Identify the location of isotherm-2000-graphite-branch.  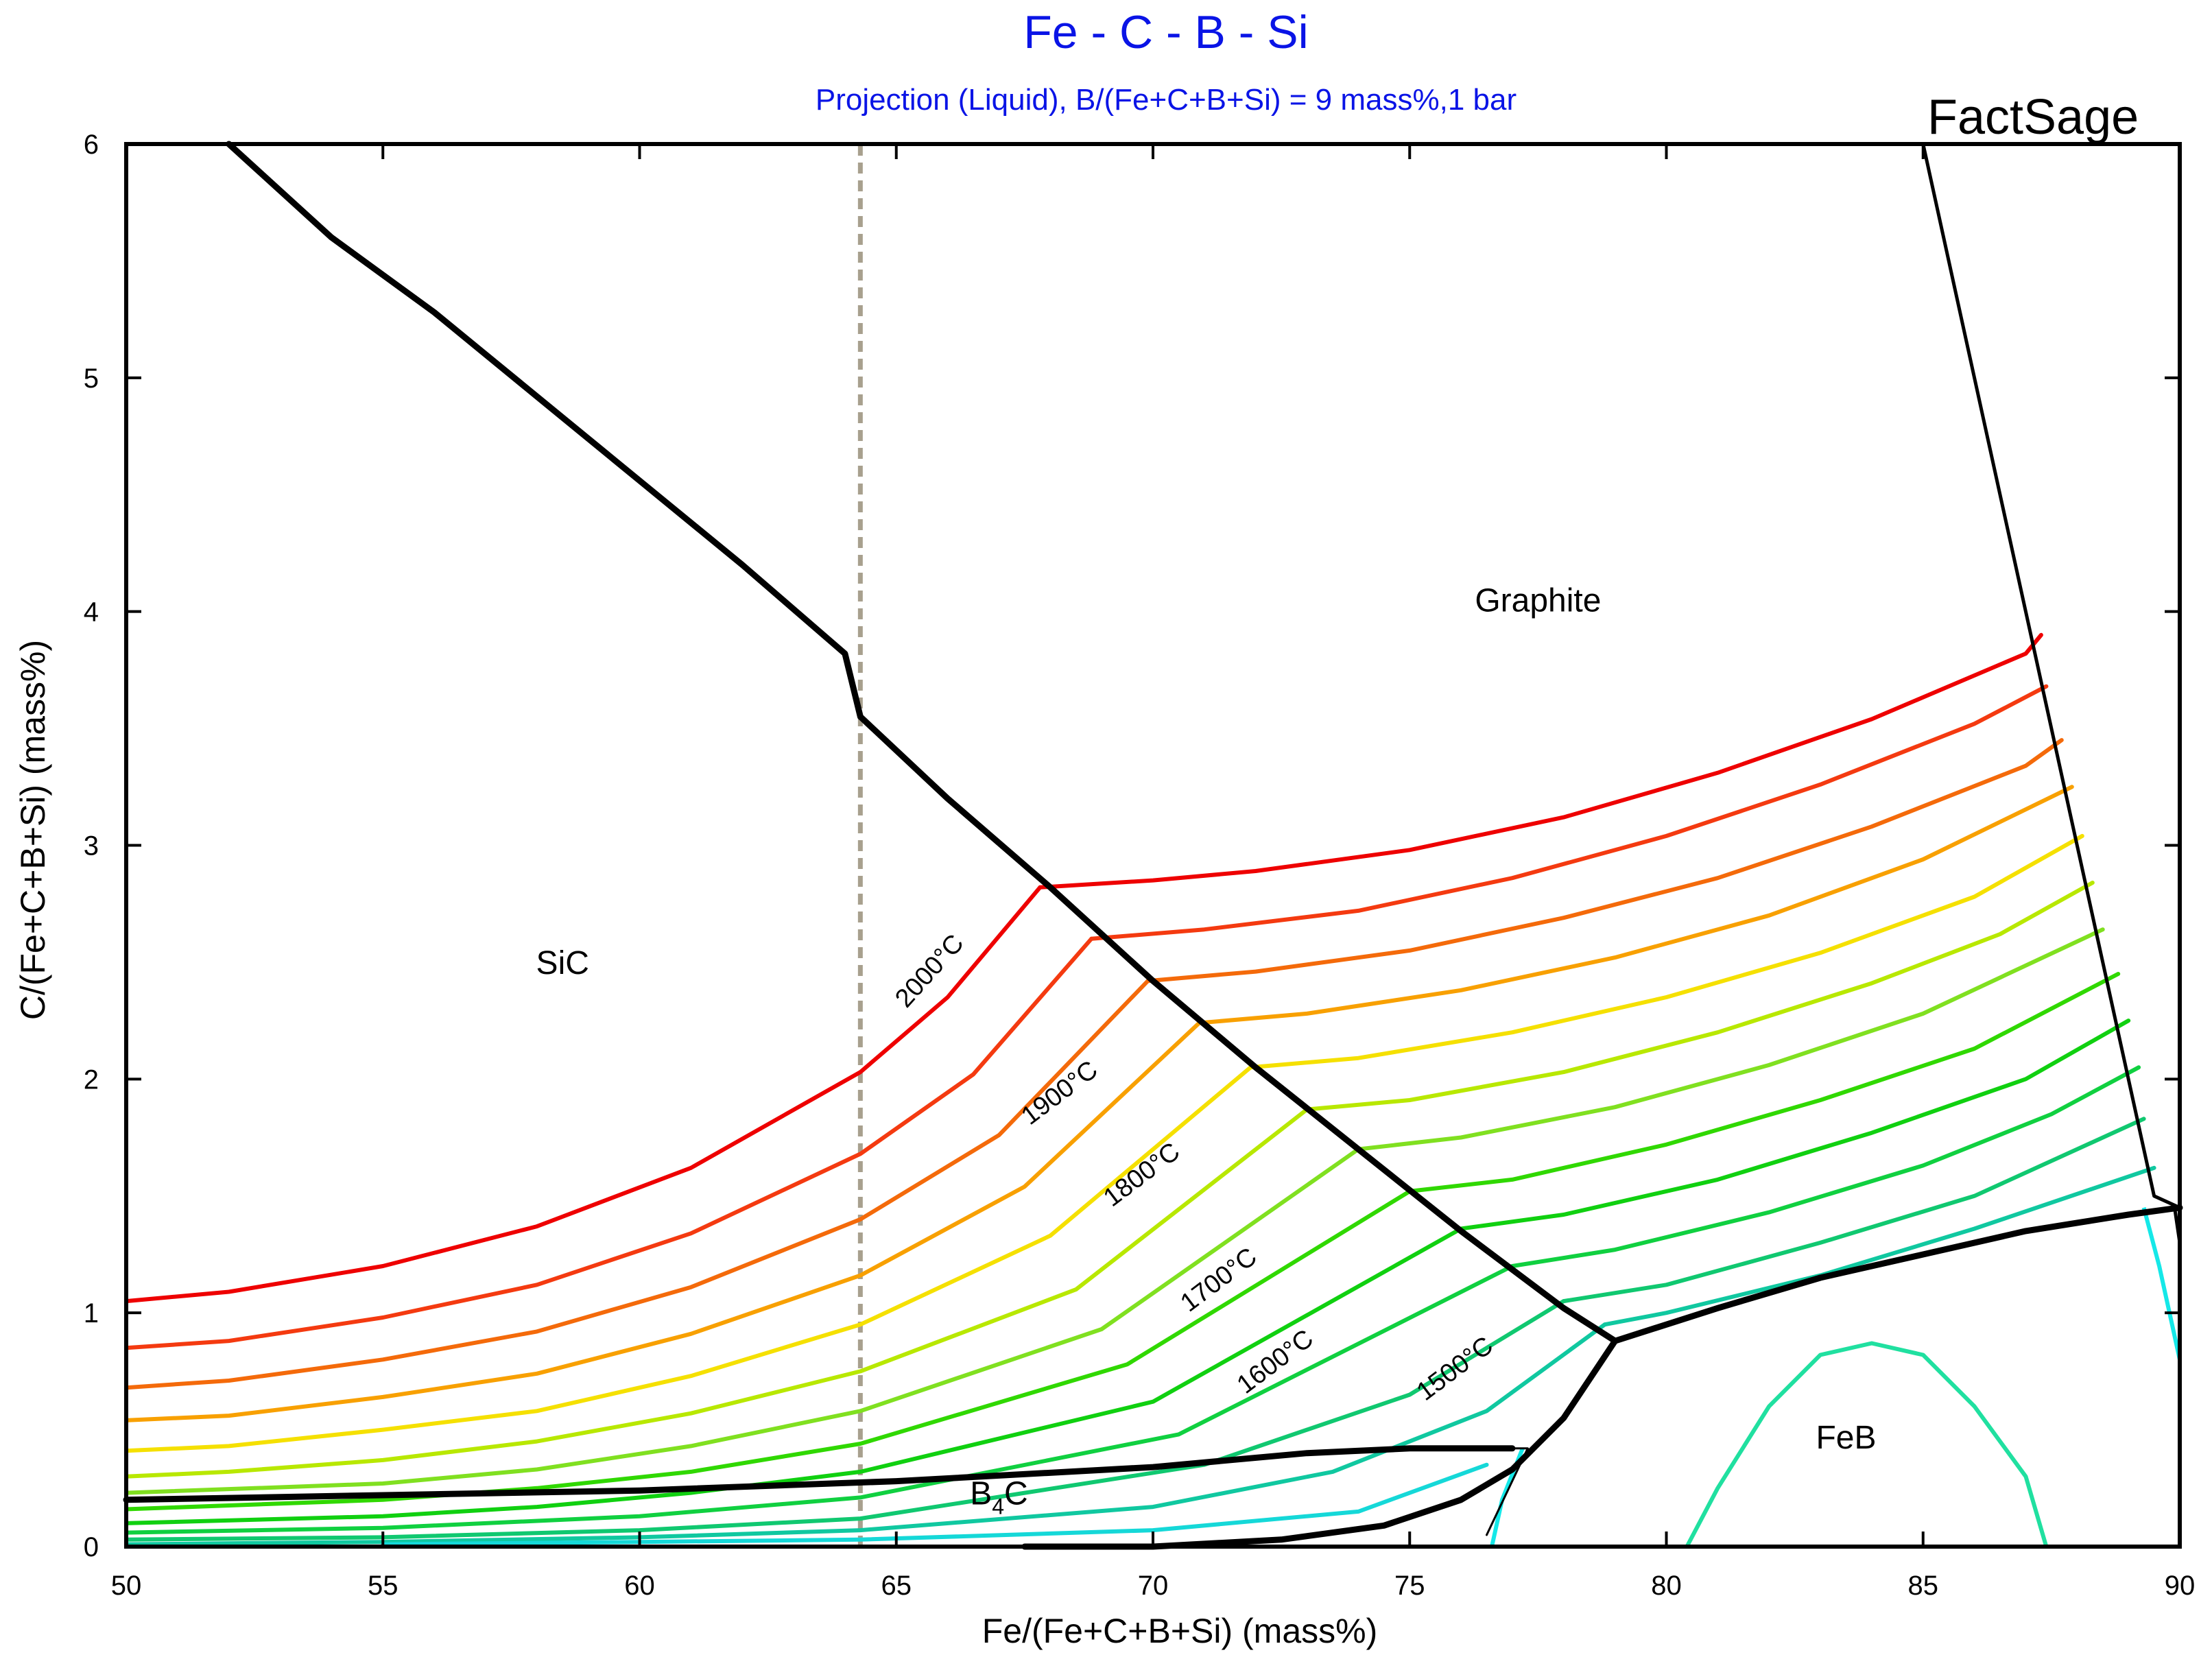
(1541, 761).